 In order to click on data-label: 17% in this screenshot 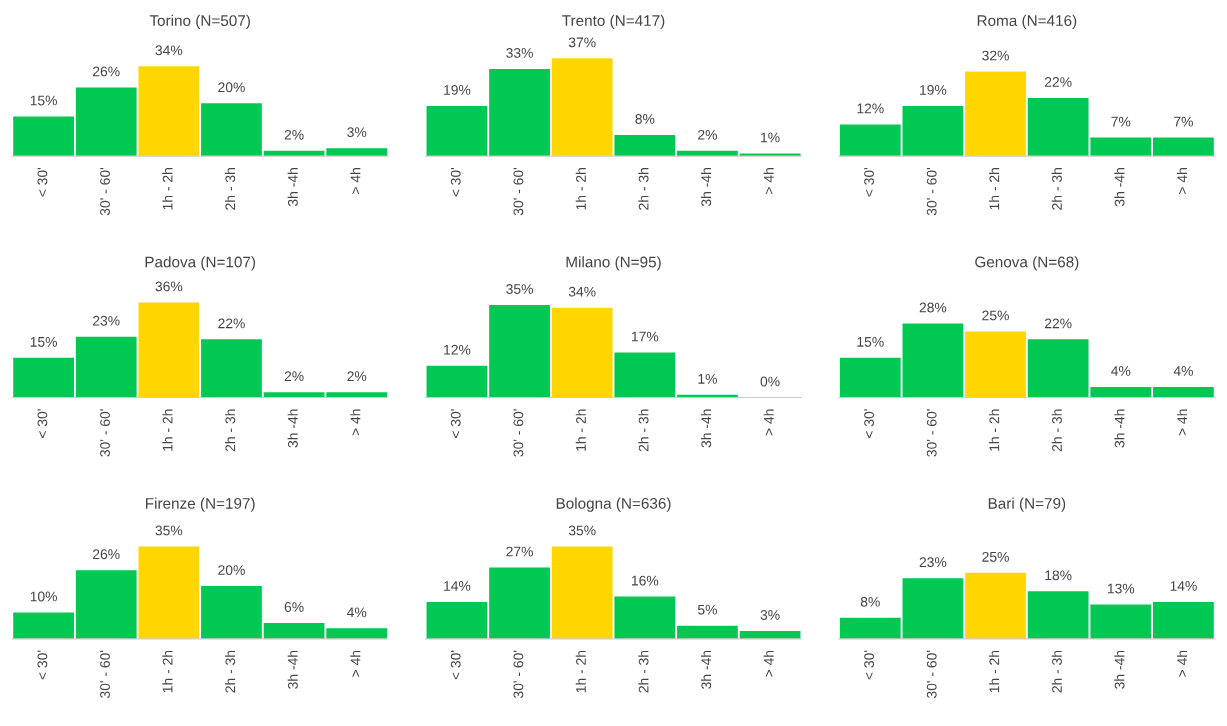, I will do `click(645, 336)`.